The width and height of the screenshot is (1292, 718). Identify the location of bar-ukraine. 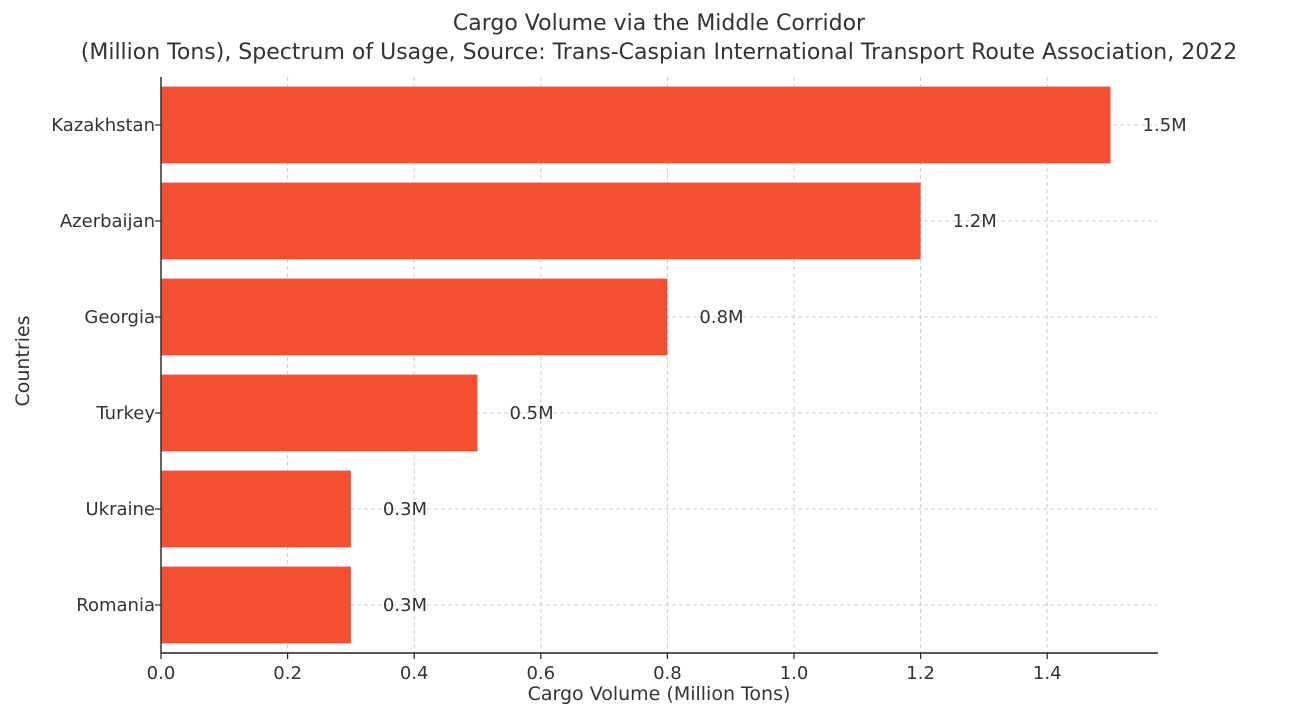
(256, 509).